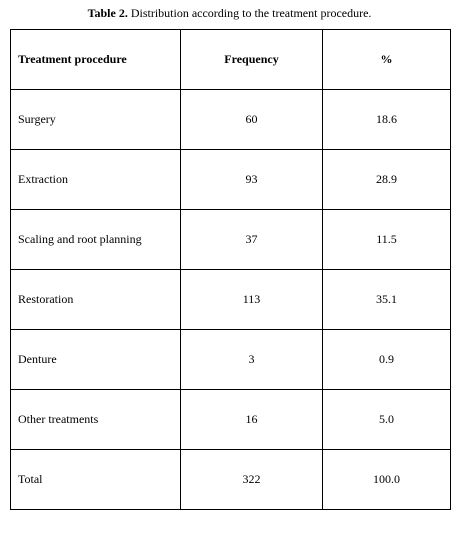  Describe the element at coordinates (95, 359) in the screenshot. I see `treatment-cell: Denture` at that location.